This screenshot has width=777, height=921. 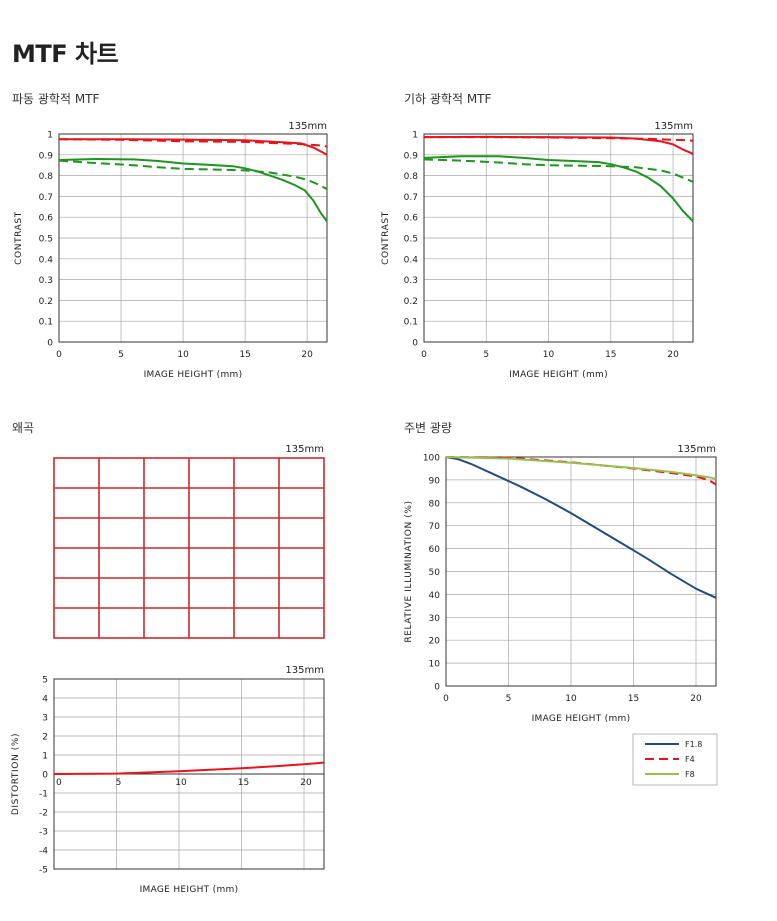 I want to click on vignetting-y-tick-label: 20, so click(x=435, y=642).